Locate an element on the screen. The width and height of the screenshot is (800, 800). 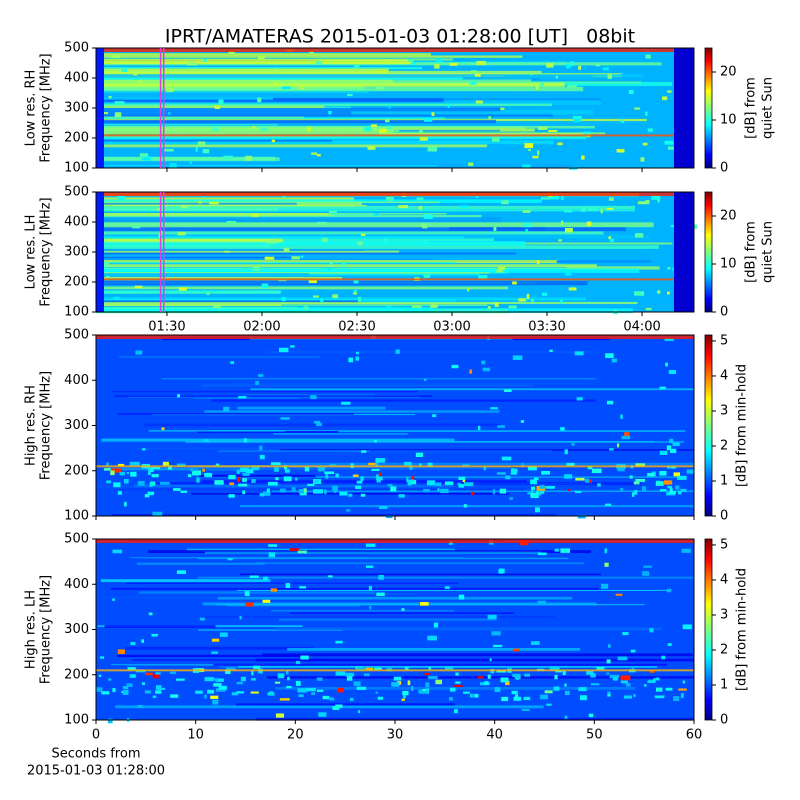
colorbar-label: [dB] from min-hold is located at coordinates (742, 629).